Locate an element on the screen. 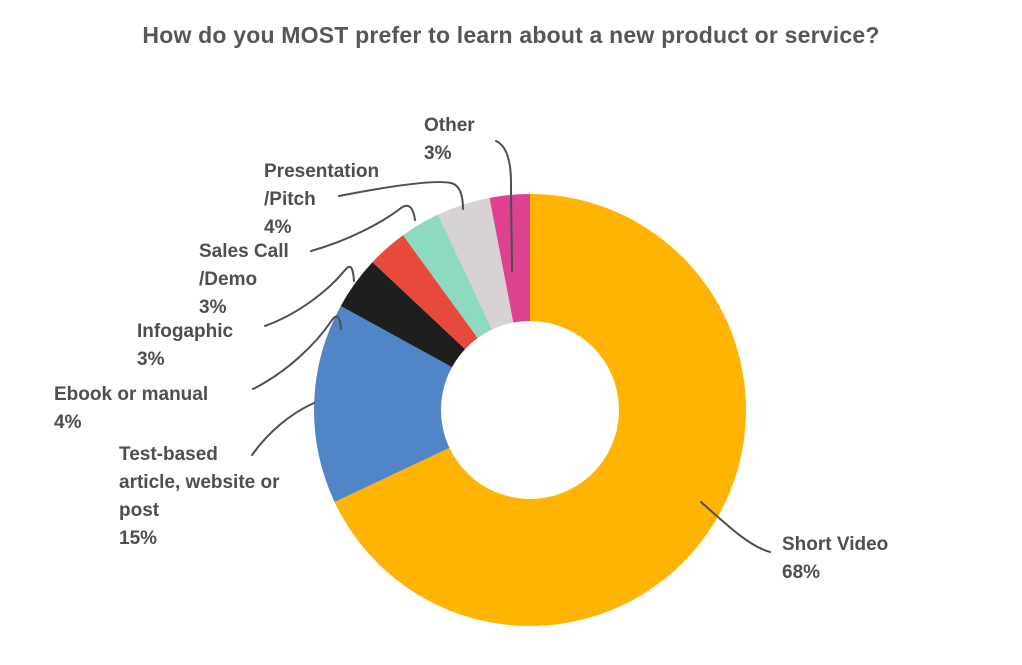 The width and height of the screenshot is (1022, 665). slice-sales-call-demo is located at coordinates (448, 276).